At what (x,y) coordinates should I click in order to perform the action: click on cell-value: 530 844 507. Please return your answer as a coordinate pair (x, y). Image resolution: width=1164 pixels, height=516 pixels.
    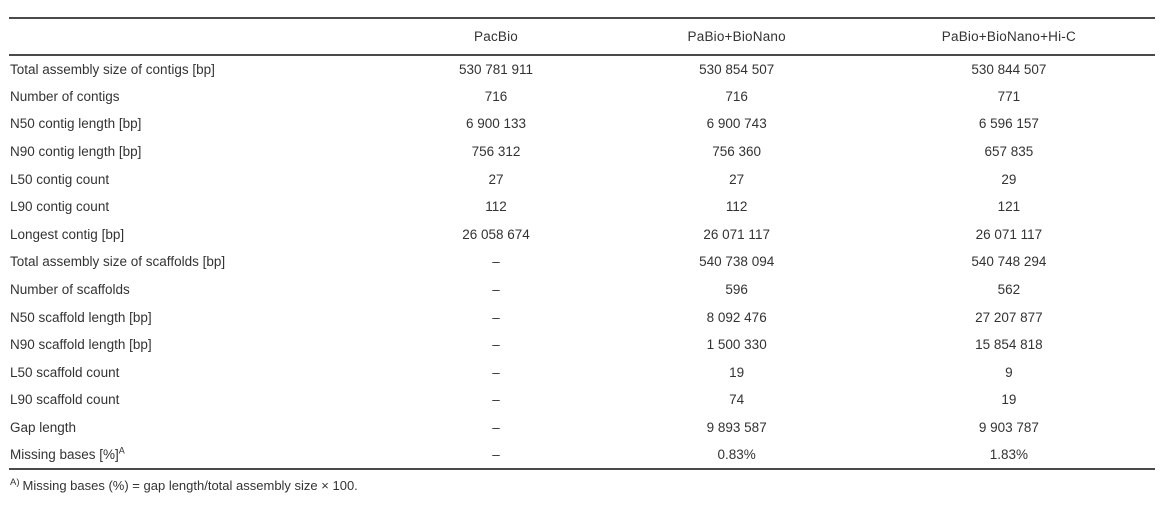
    Looking at the image, I should click on (1009, 69).